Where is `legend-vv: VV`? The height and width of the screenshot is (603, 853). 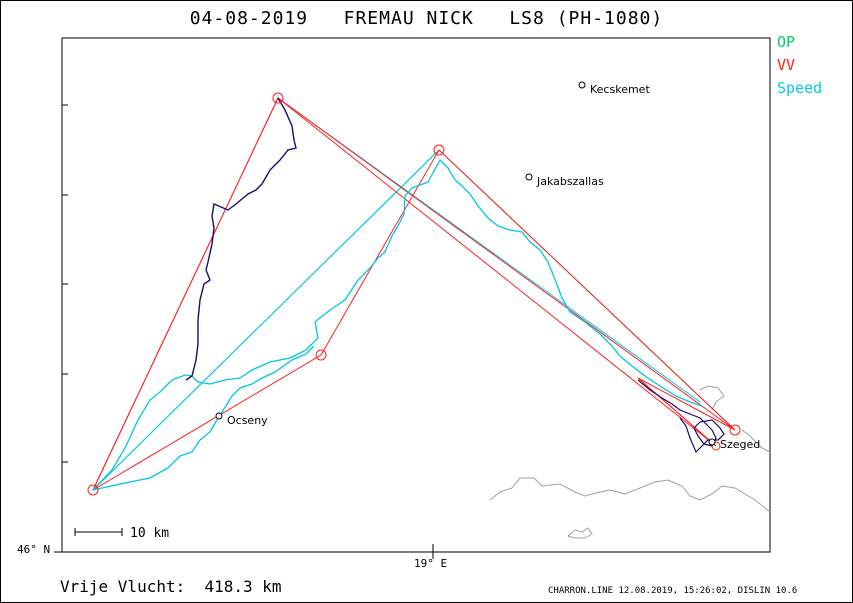
legend-vv: VV is located at coordinates (786, 65).